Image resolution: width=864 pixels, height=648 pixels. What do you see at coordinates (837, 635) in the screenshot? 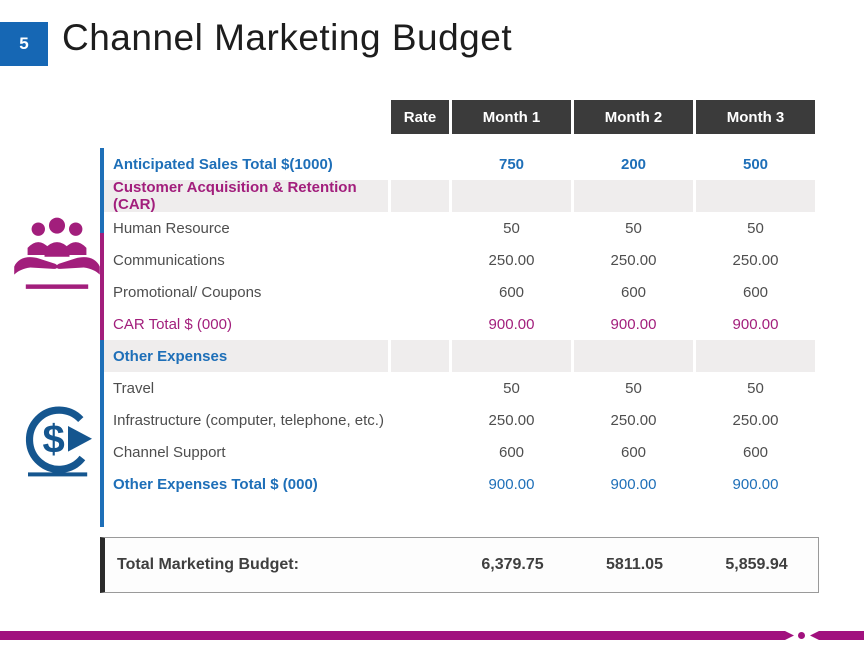
I see `bottom-accent-bar-right` at bounding box center [837, 635].